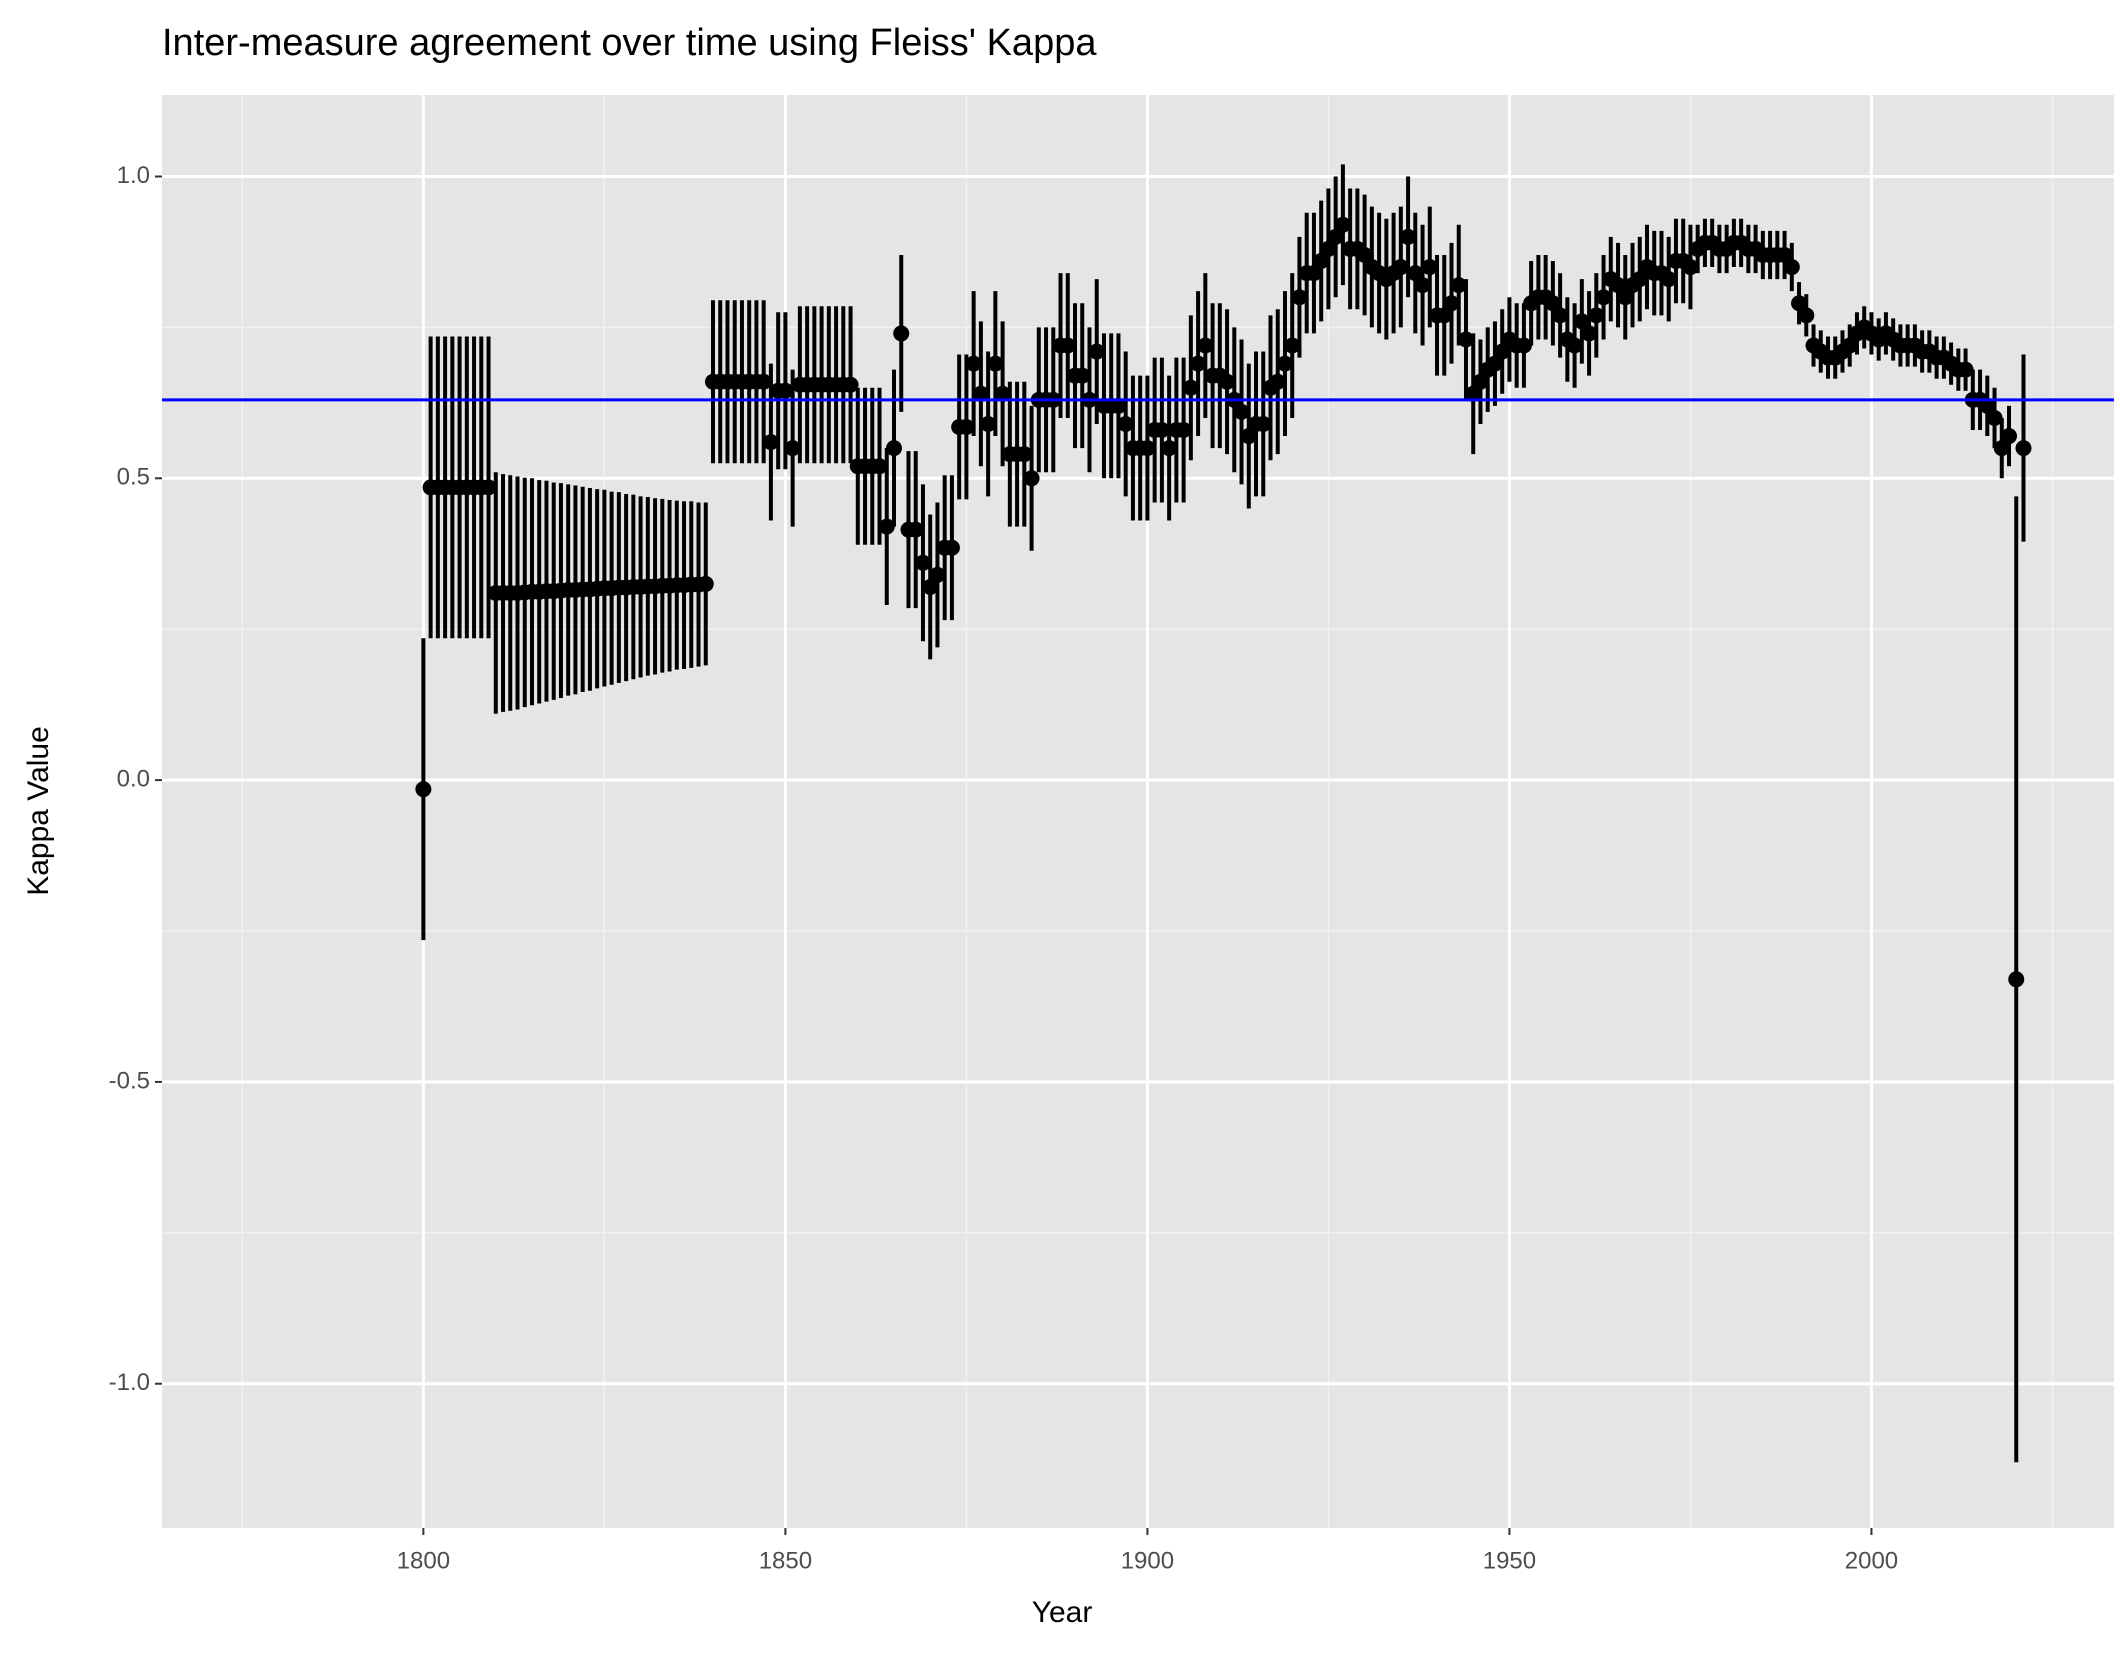  Describe the element at coordinates (1509, 1560) in the screenshot. I see `x-tick-label: 1950` at that location.